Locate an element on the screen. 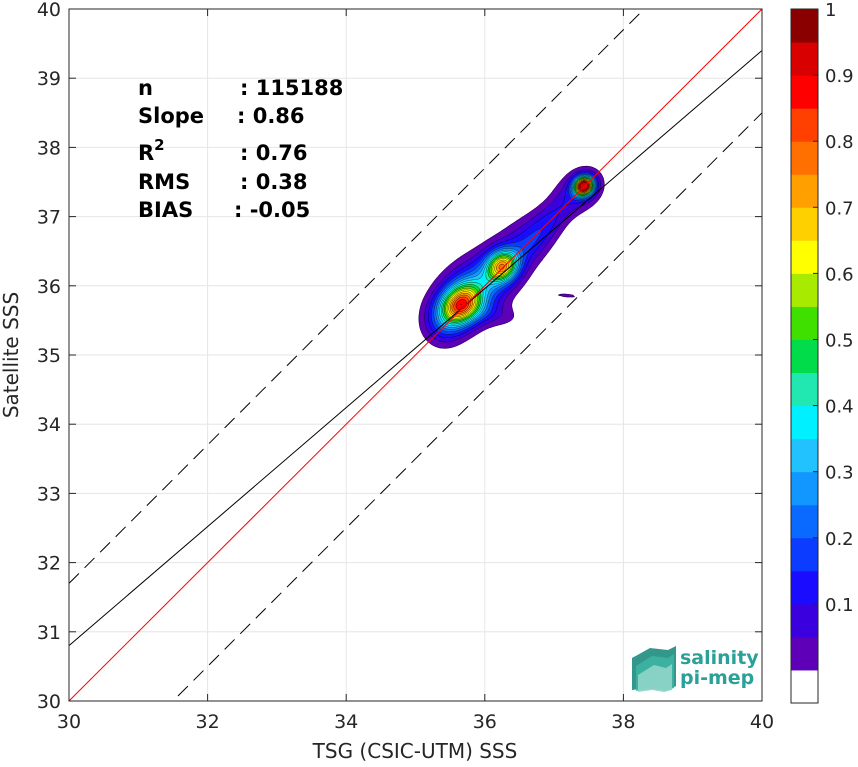 This screenshot has width=858, height=767. x-tick-label: 40 is located at coordinates (762, 722).